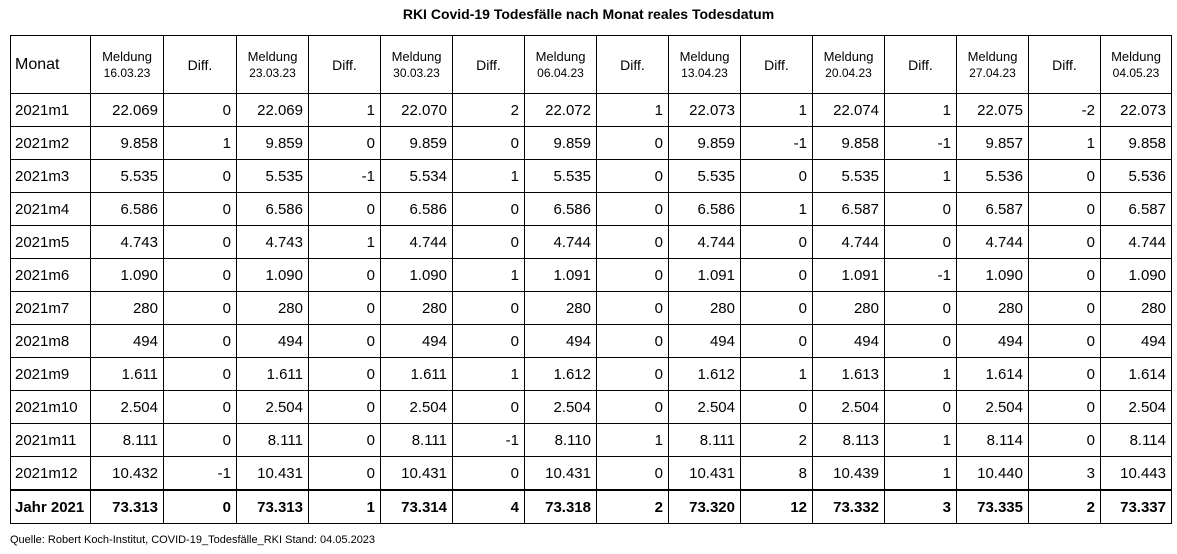 This screenshot has width=1177, height=554. I want to click on column-header-meldung: Meldung 30.03.23, so click(416, 64).